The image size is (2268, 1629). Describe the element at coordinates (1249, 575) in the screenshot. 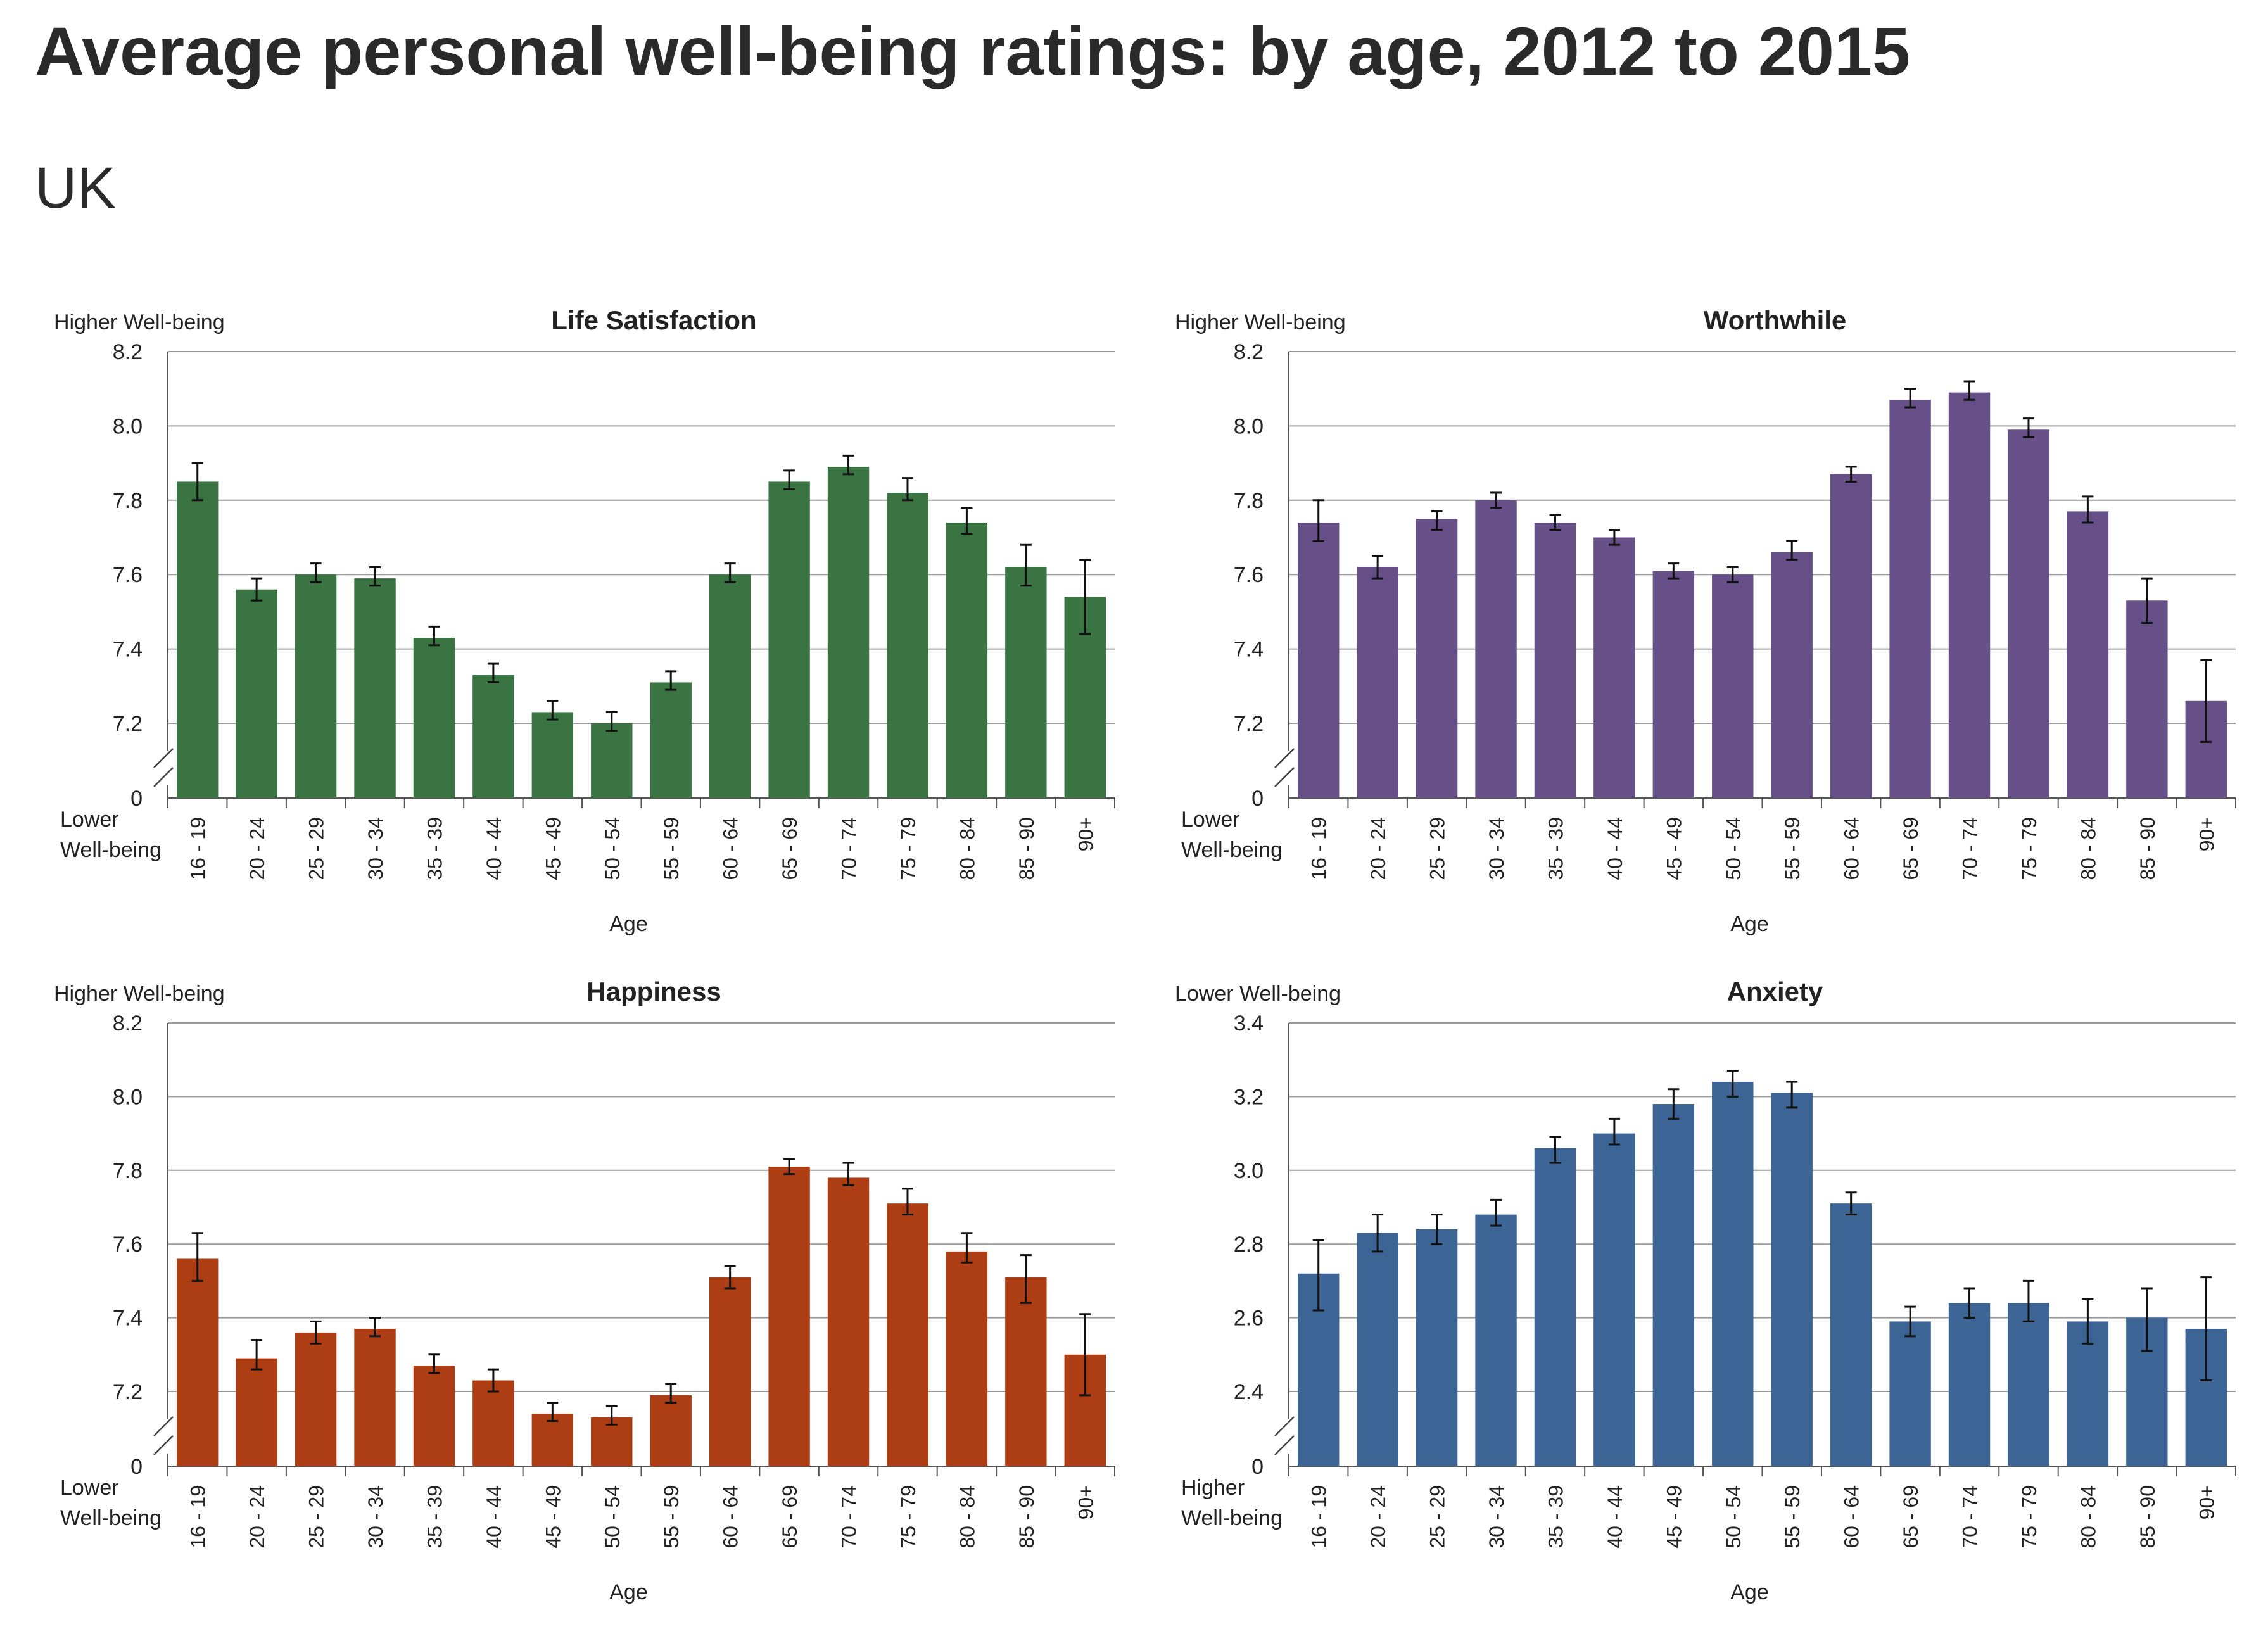

I see `y-tick-label: 7.6` at that location.